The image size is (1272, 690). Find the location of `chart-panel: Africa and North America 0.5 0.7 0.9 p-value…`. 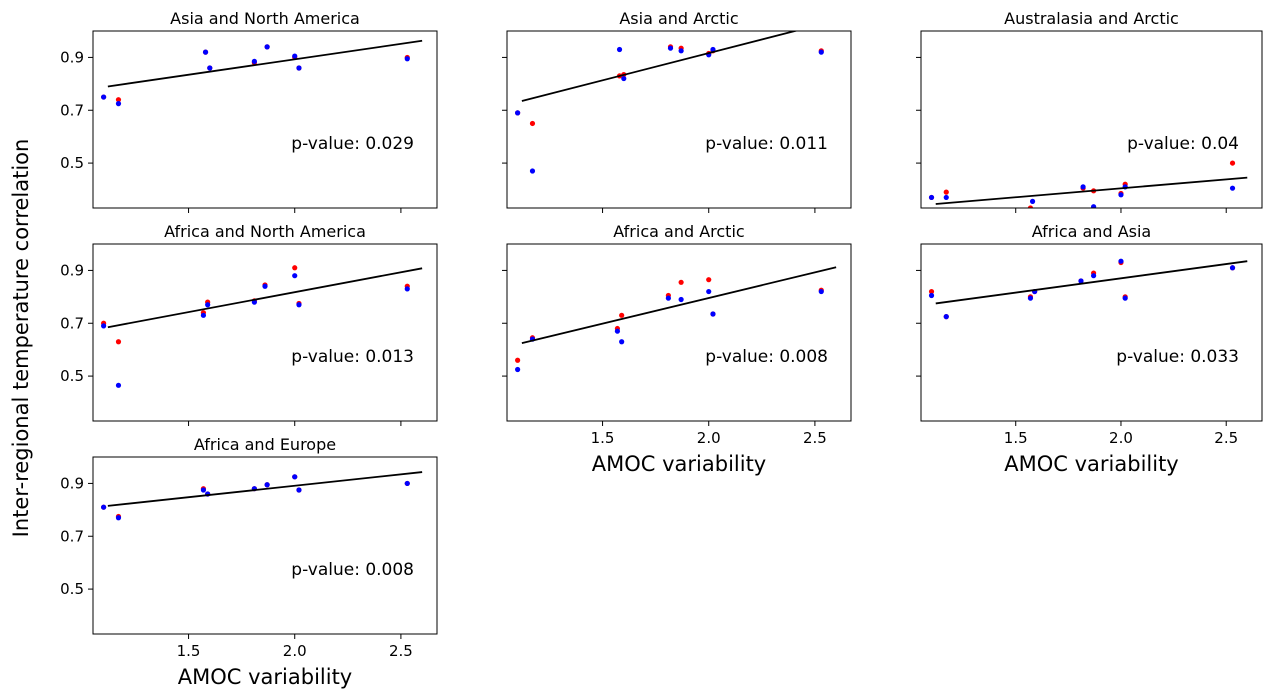

chart-panel: Africa and North America 0.5 0.7 0.9 p-value… is located at coordinates (249, 324).